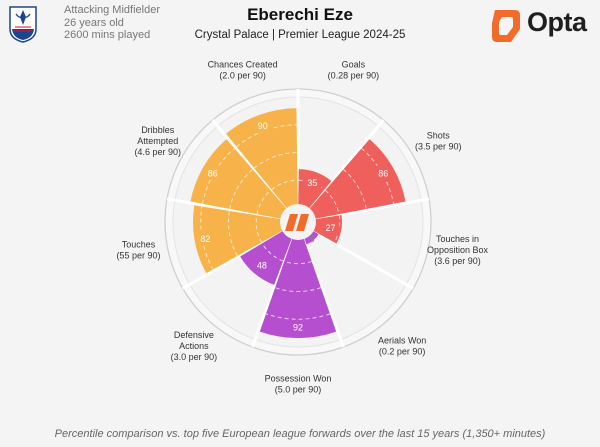  I want to click on value-label: 92, so click(298, 328).